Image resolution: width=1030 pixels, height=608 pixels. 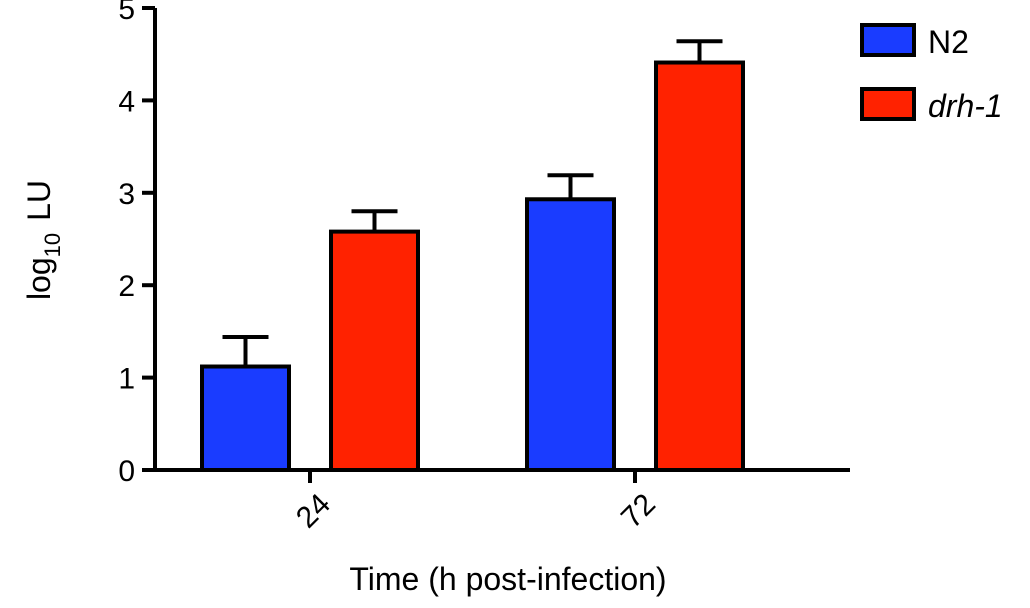 I want to click on legend-label: N2, so click(x=948, y=42).